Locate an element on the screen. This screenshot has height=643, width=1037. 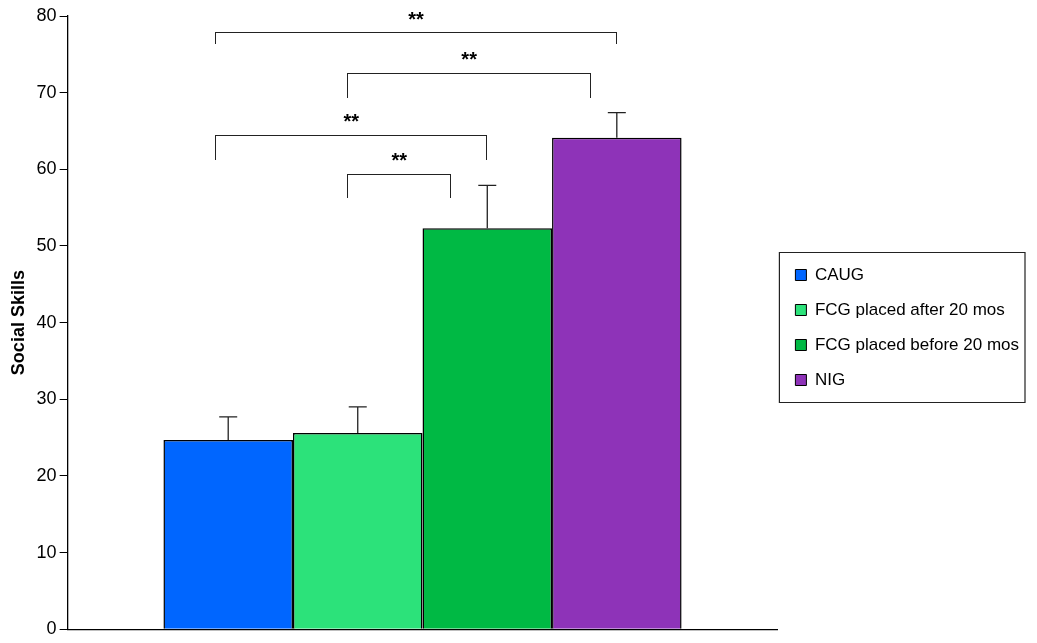
y-tick-label: 60 is located at coordinates (46, 168).